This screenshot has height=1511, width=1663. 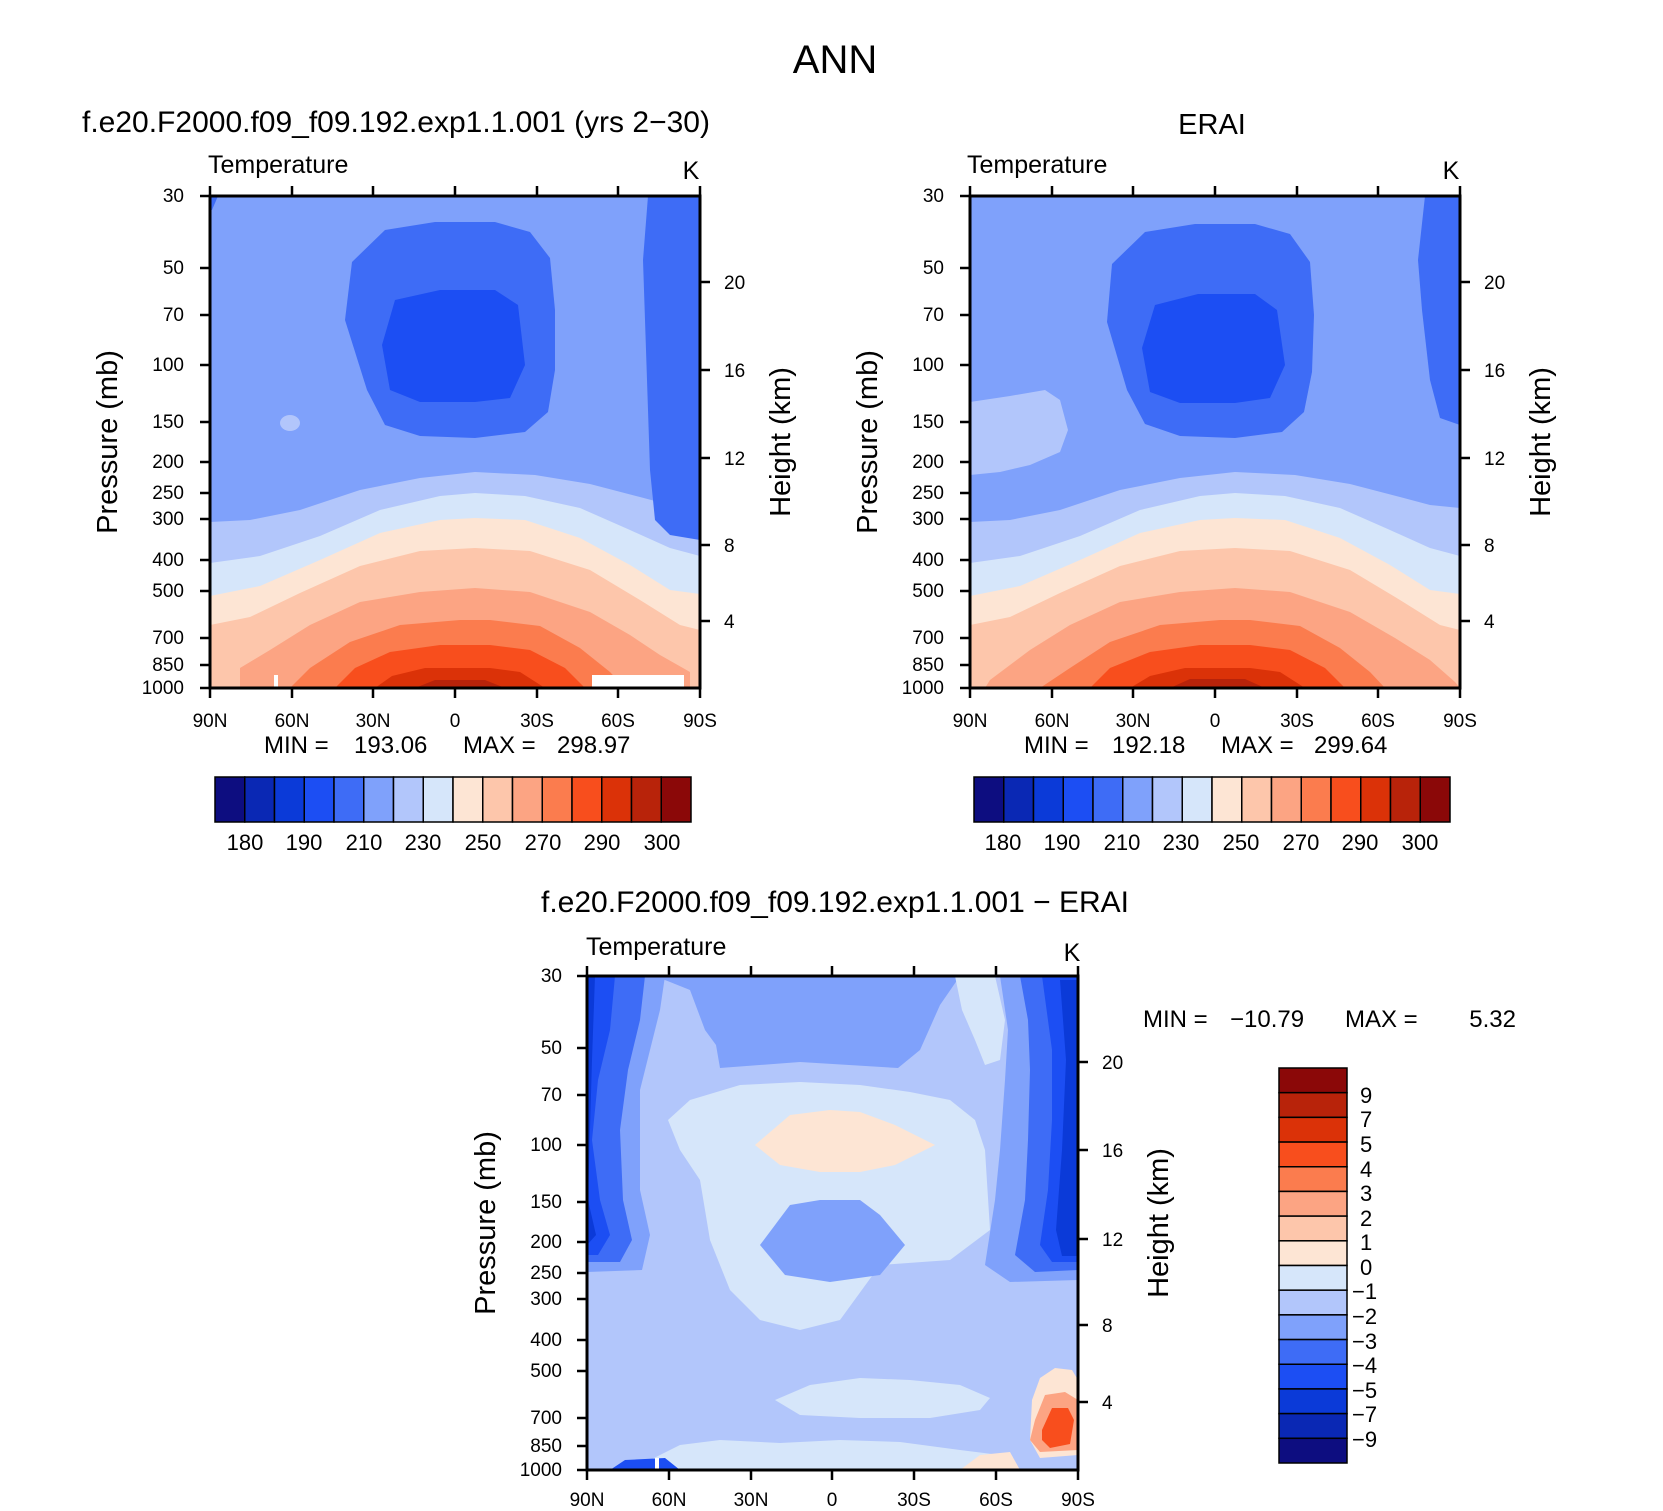 I want to click on model-y2-tick: 20, so click(x=734, y=283).